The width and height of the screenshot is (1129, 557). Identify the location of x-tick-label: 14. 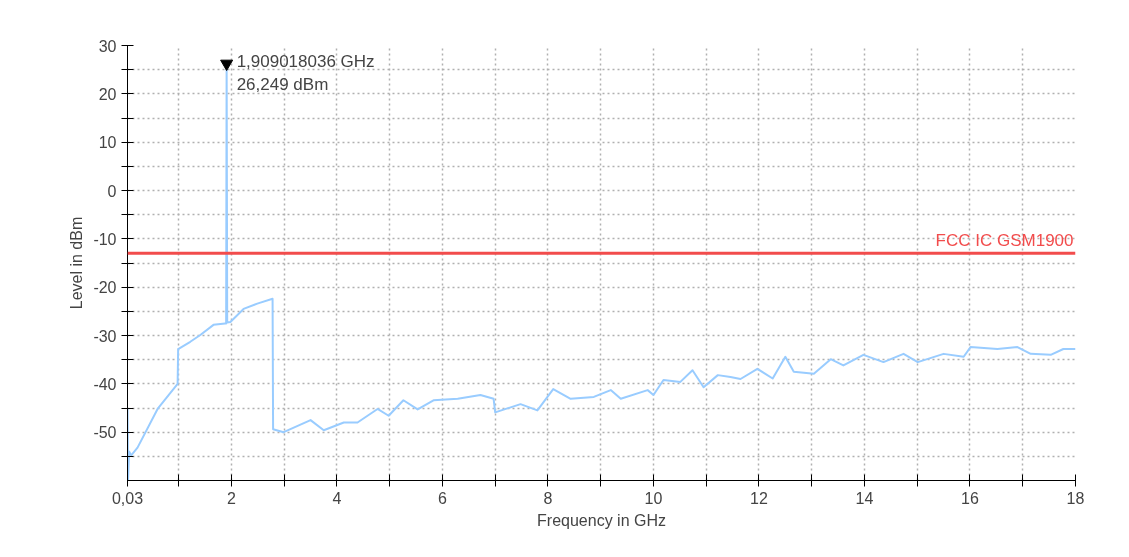
(864, 498).